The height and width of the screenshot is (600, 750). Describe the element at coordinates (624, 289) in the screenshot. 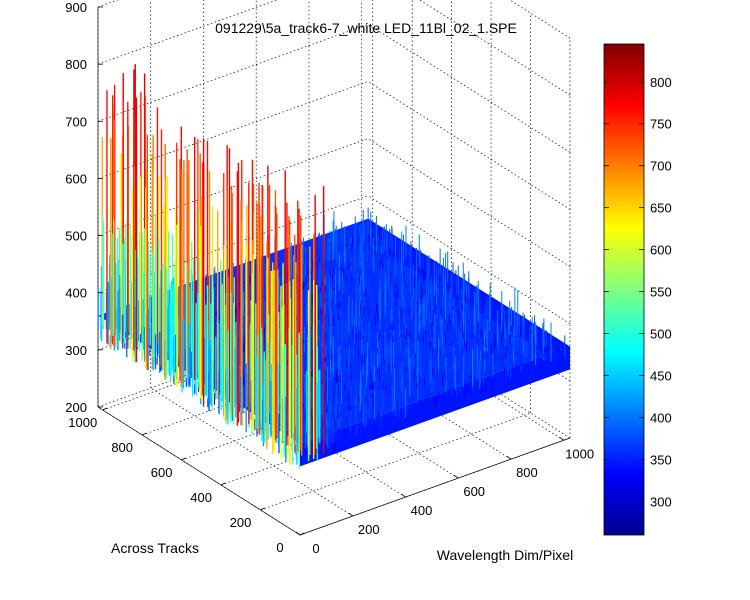

I see `colorbar-gradient` at that location.